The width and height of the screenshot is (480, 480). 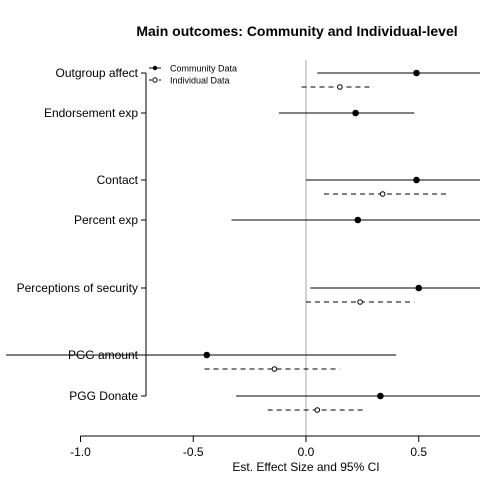 What do you see at coordinates (106, 220) in the screenshot?
I see `y-tick-label-percent-exp: Percent exp` at bounding box center [106, 220].